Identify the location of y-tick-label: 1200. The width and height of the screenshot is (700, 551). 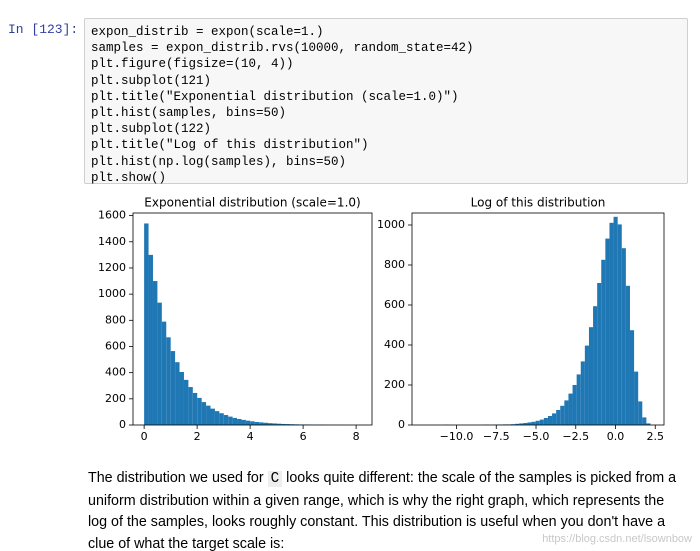
(112, 267).